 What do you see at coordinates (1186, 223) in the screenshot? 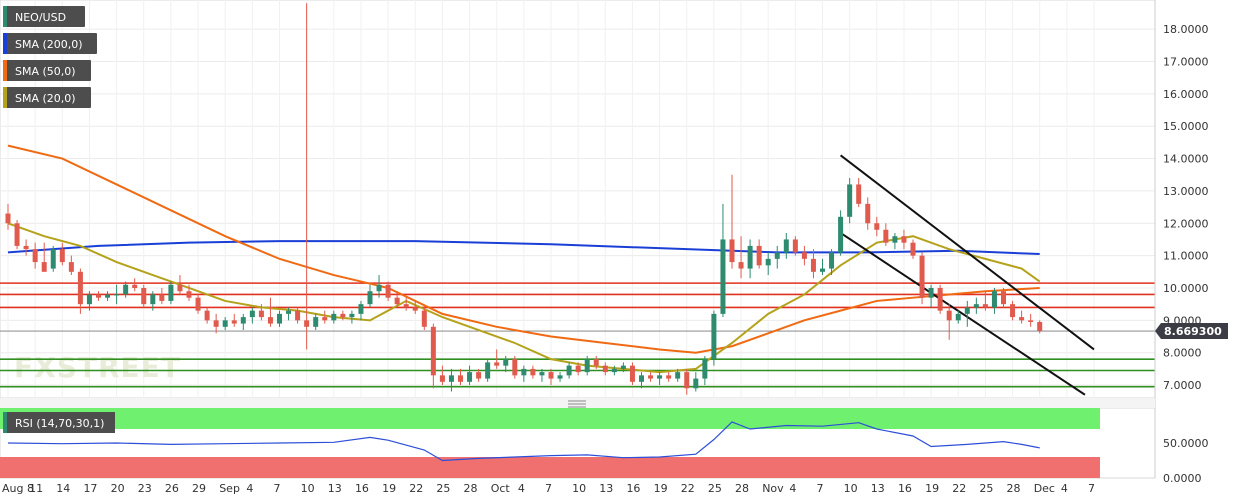
I see `y-tick-label: 12.0000` at bounding box center [1186, 223].